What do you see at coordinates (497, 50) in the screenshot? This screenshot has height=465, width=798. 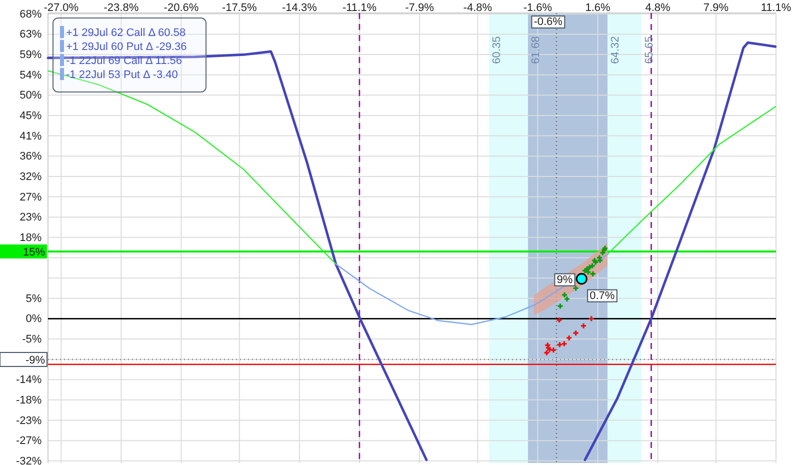 I see `annotation: 60.35` at bounding box center [497, 50].